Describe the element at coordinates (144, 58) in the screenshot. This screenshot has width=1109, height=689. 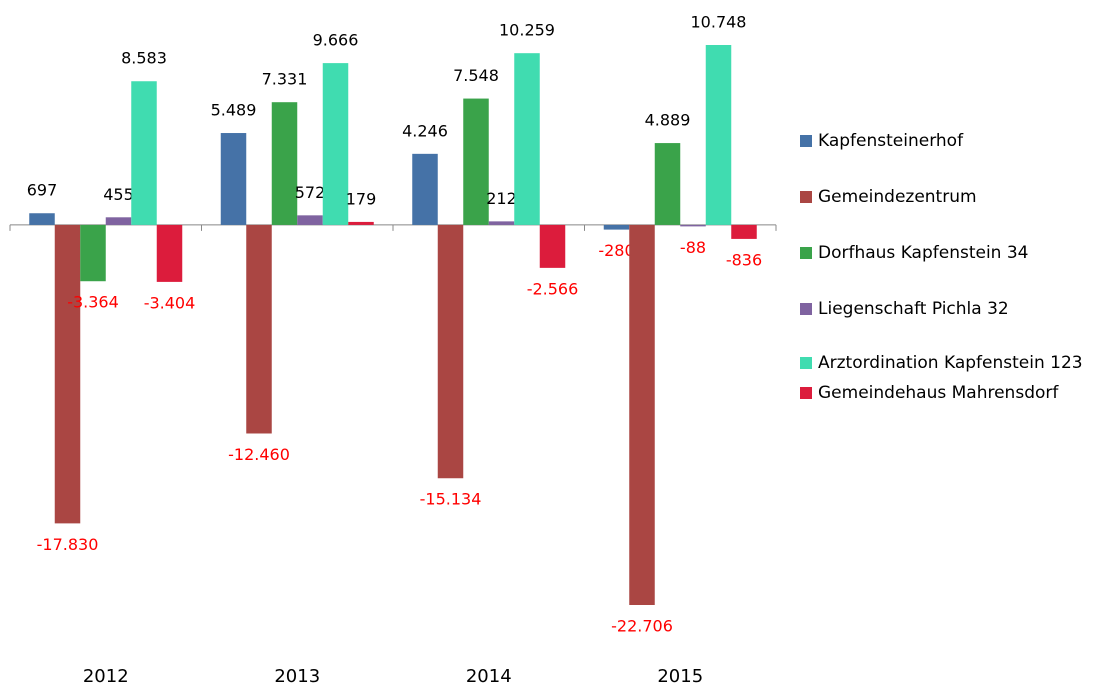
I see `data-label: 8.583` at that location.